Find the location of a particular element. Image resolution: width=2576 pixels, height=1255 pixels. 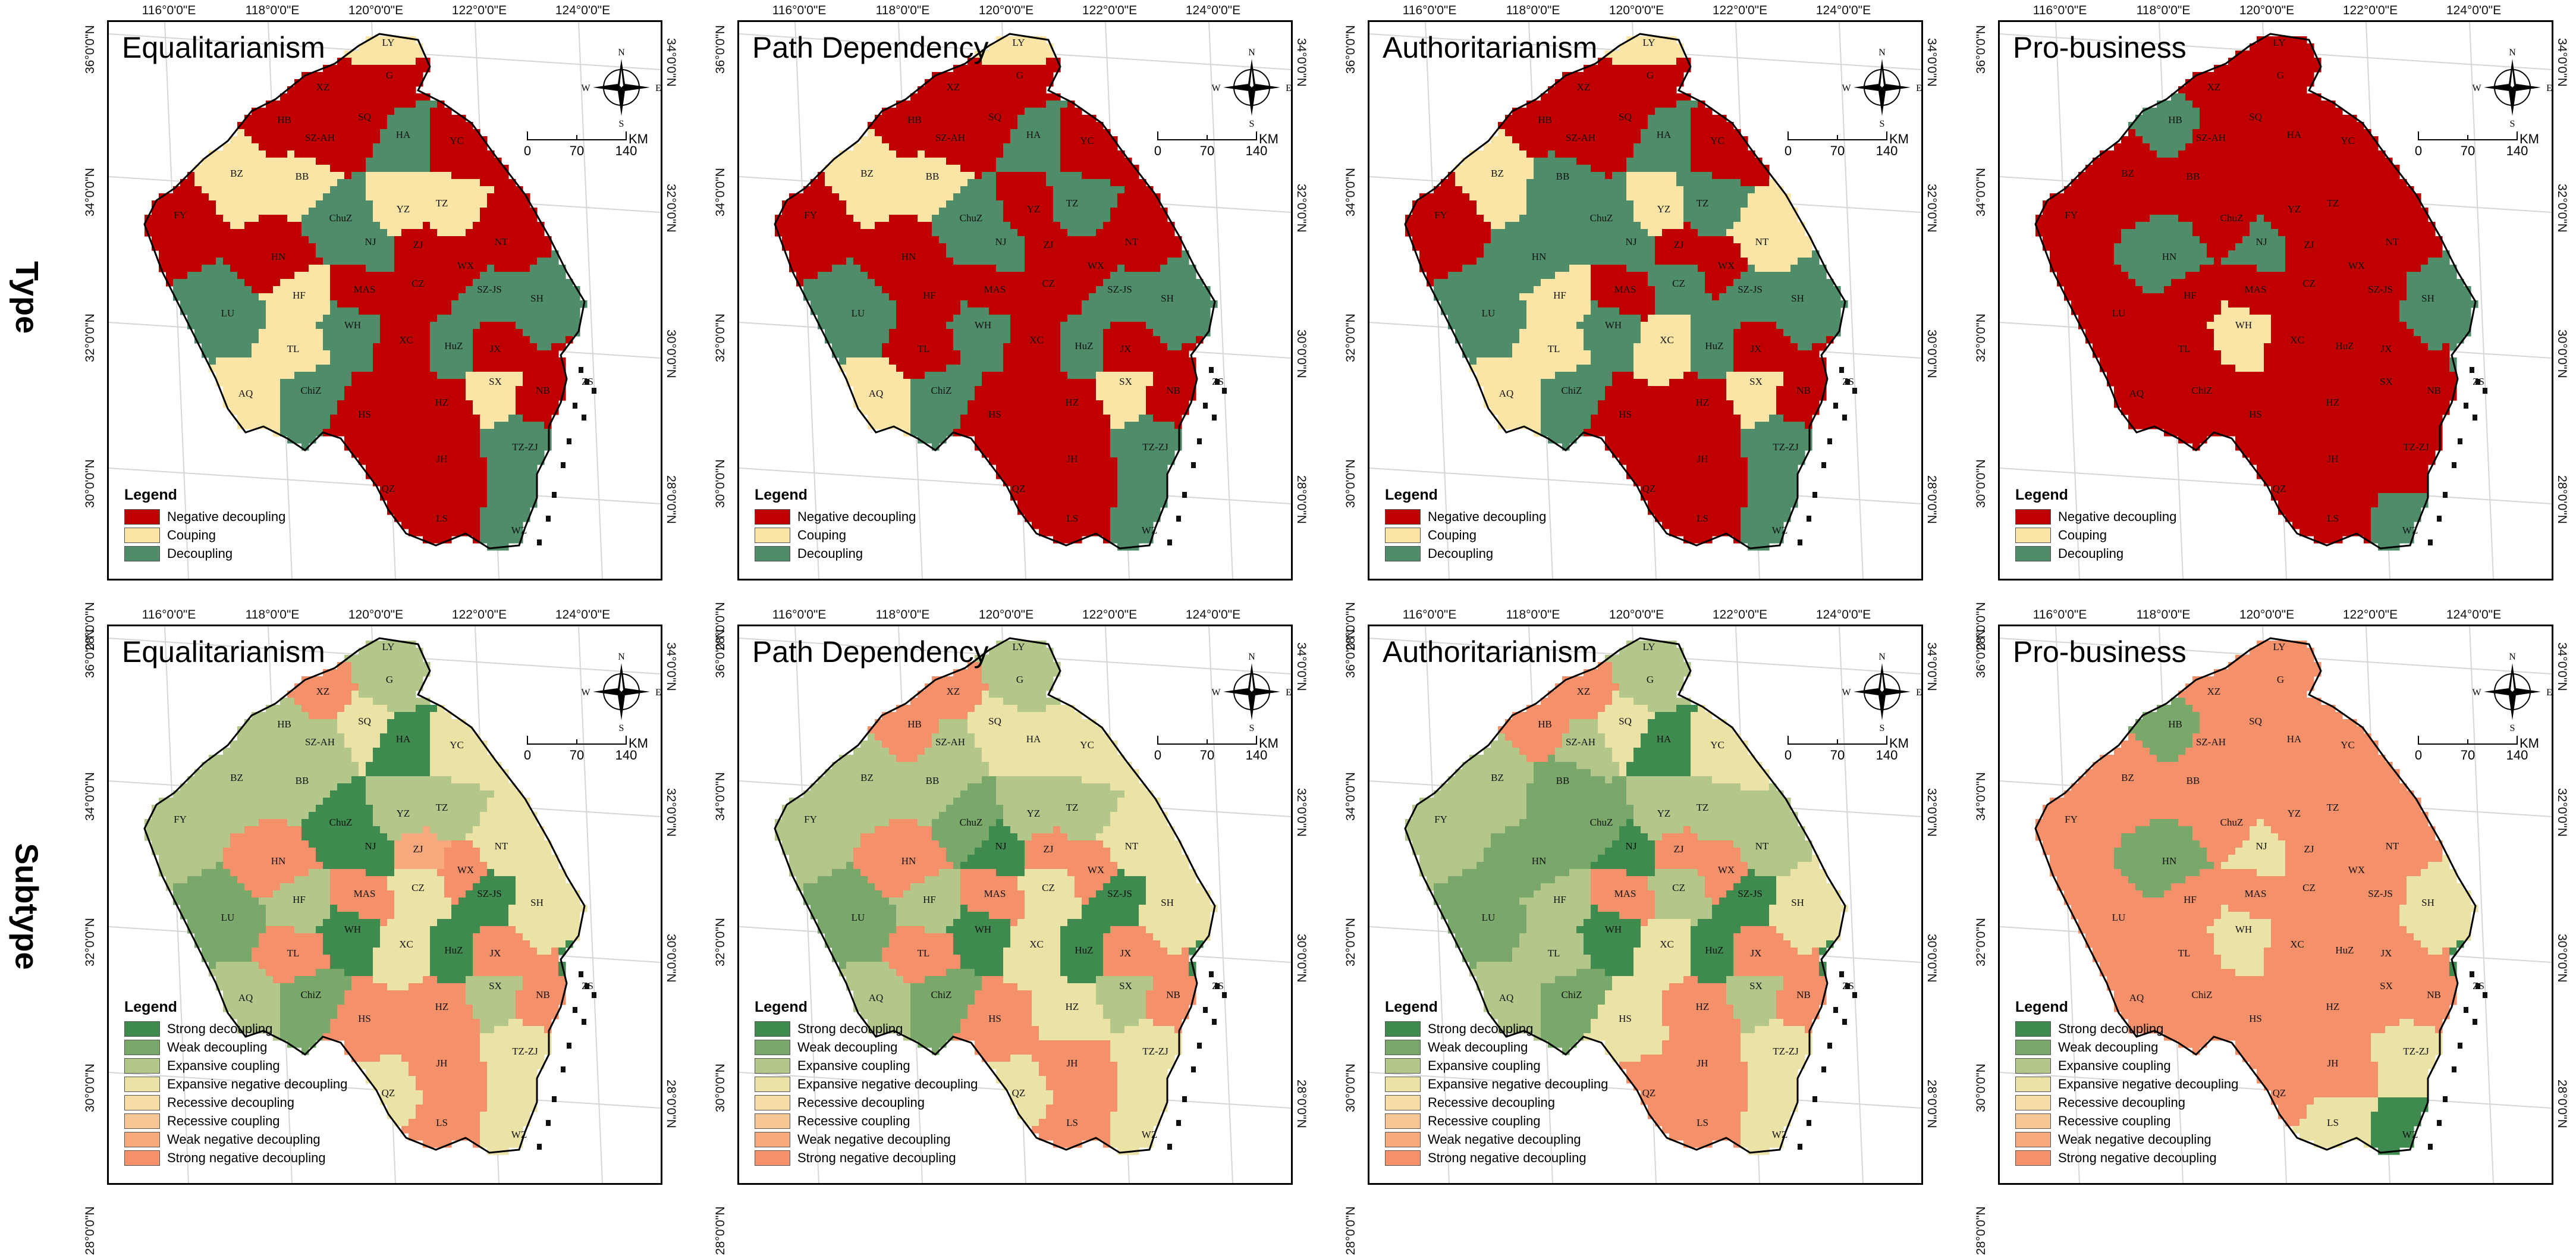

region-TL is located at coordinates (327, 361).